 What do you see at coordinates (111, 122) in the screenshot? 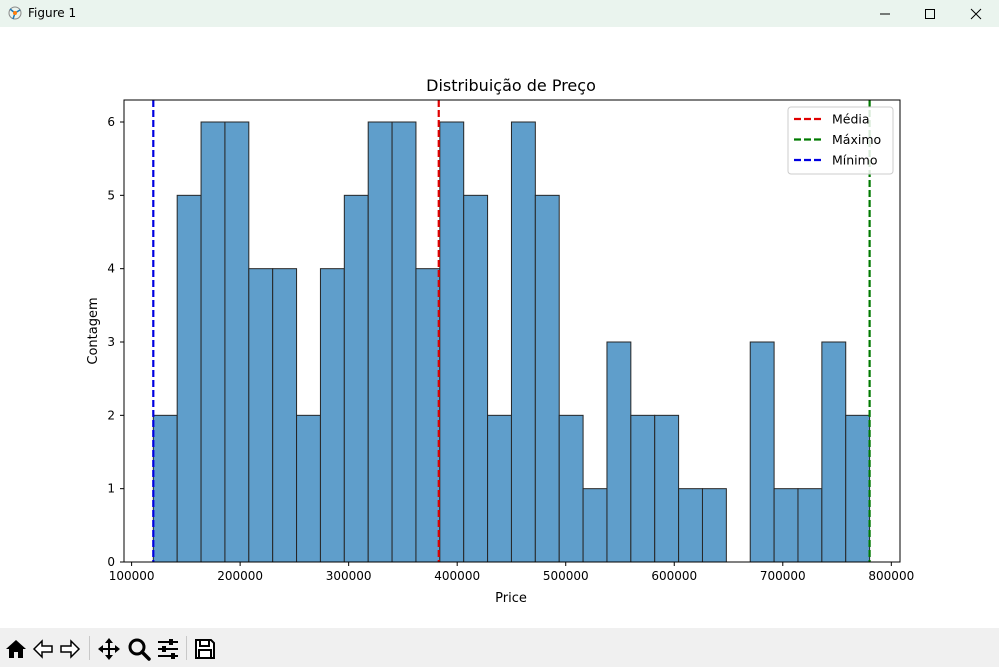
I see `y-tick-label: 6` at bounding box center [111, 122].